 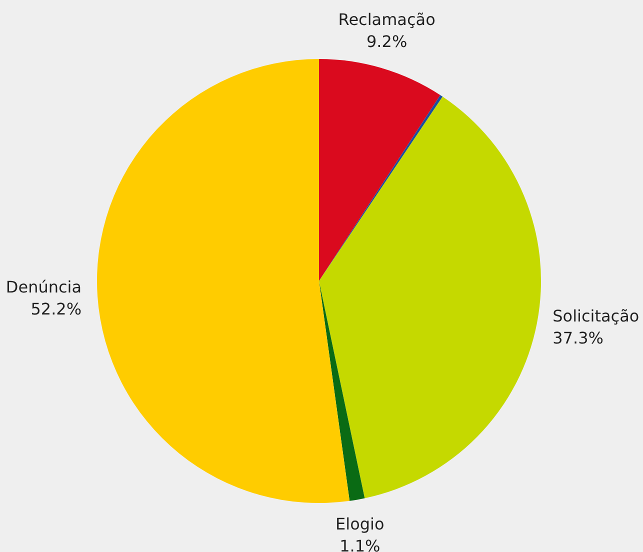 I want to click on data-label: 9.2%, so click(x=387, y=41).